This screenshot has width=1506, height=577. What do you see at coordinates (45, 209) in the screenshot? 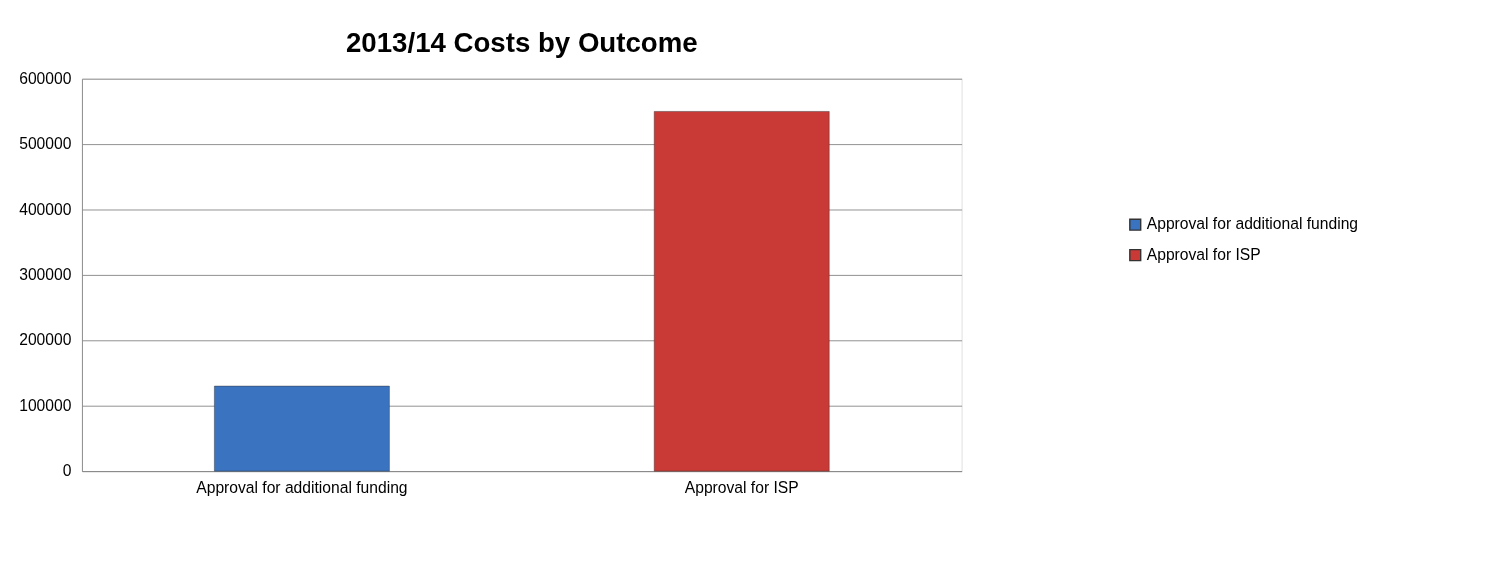
I see `y-tick-label: 400000` at bounding box center [45, 209].